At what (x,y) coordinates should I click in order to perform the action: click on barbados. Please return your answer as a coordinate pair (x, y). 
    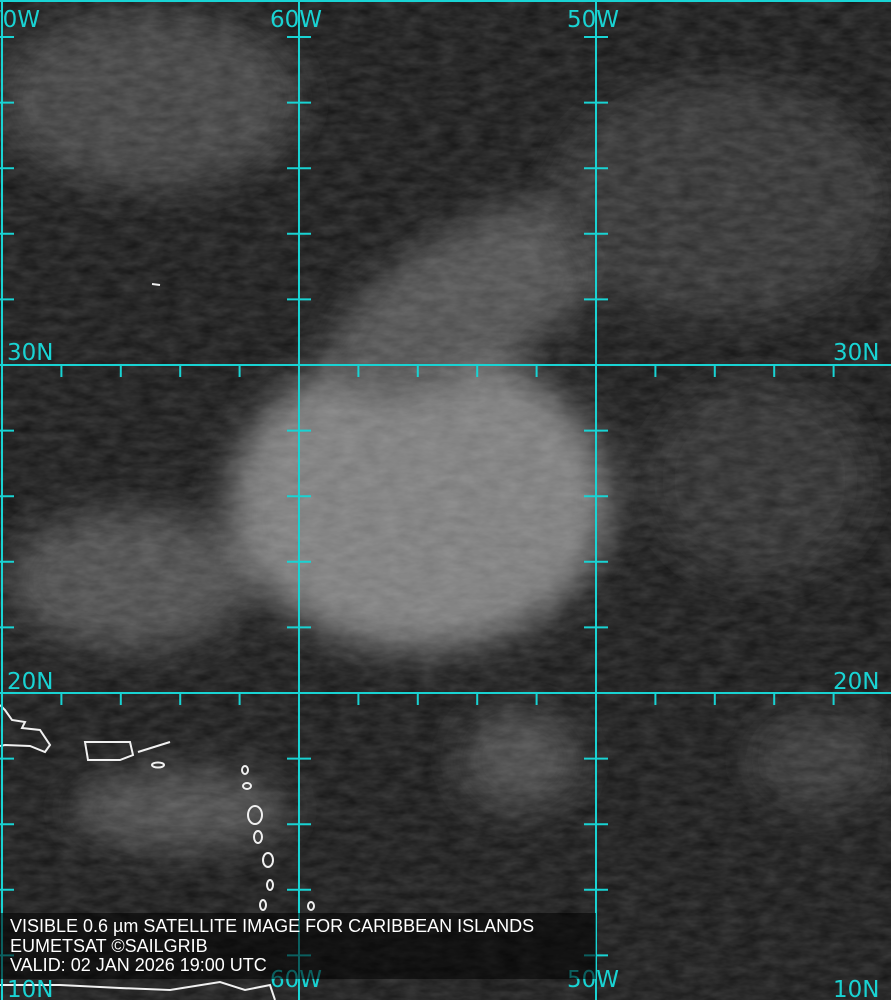
    Looking at the image, I should click on (311, 906).